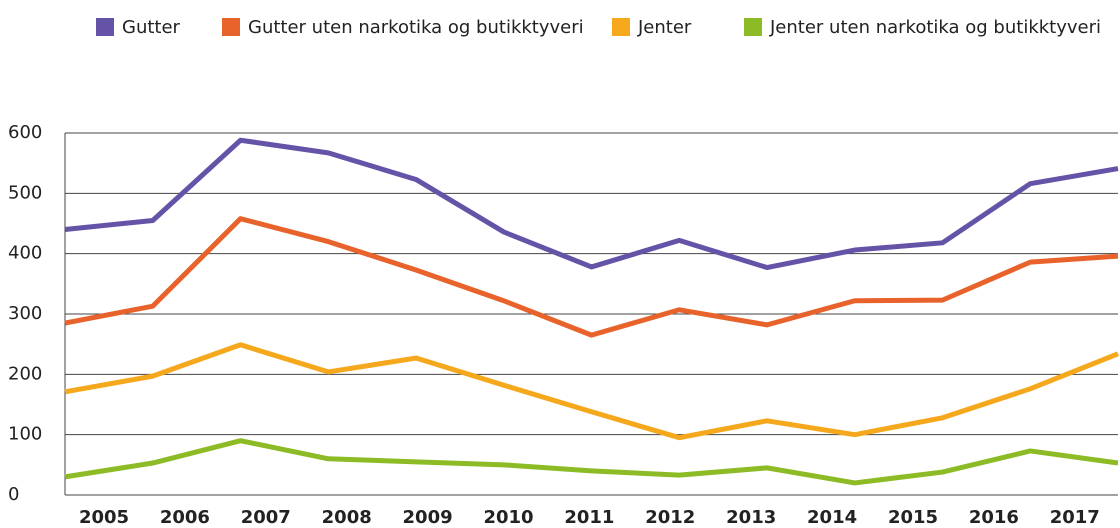  I want to click on y-tick-label: 200, so click(25, 373).